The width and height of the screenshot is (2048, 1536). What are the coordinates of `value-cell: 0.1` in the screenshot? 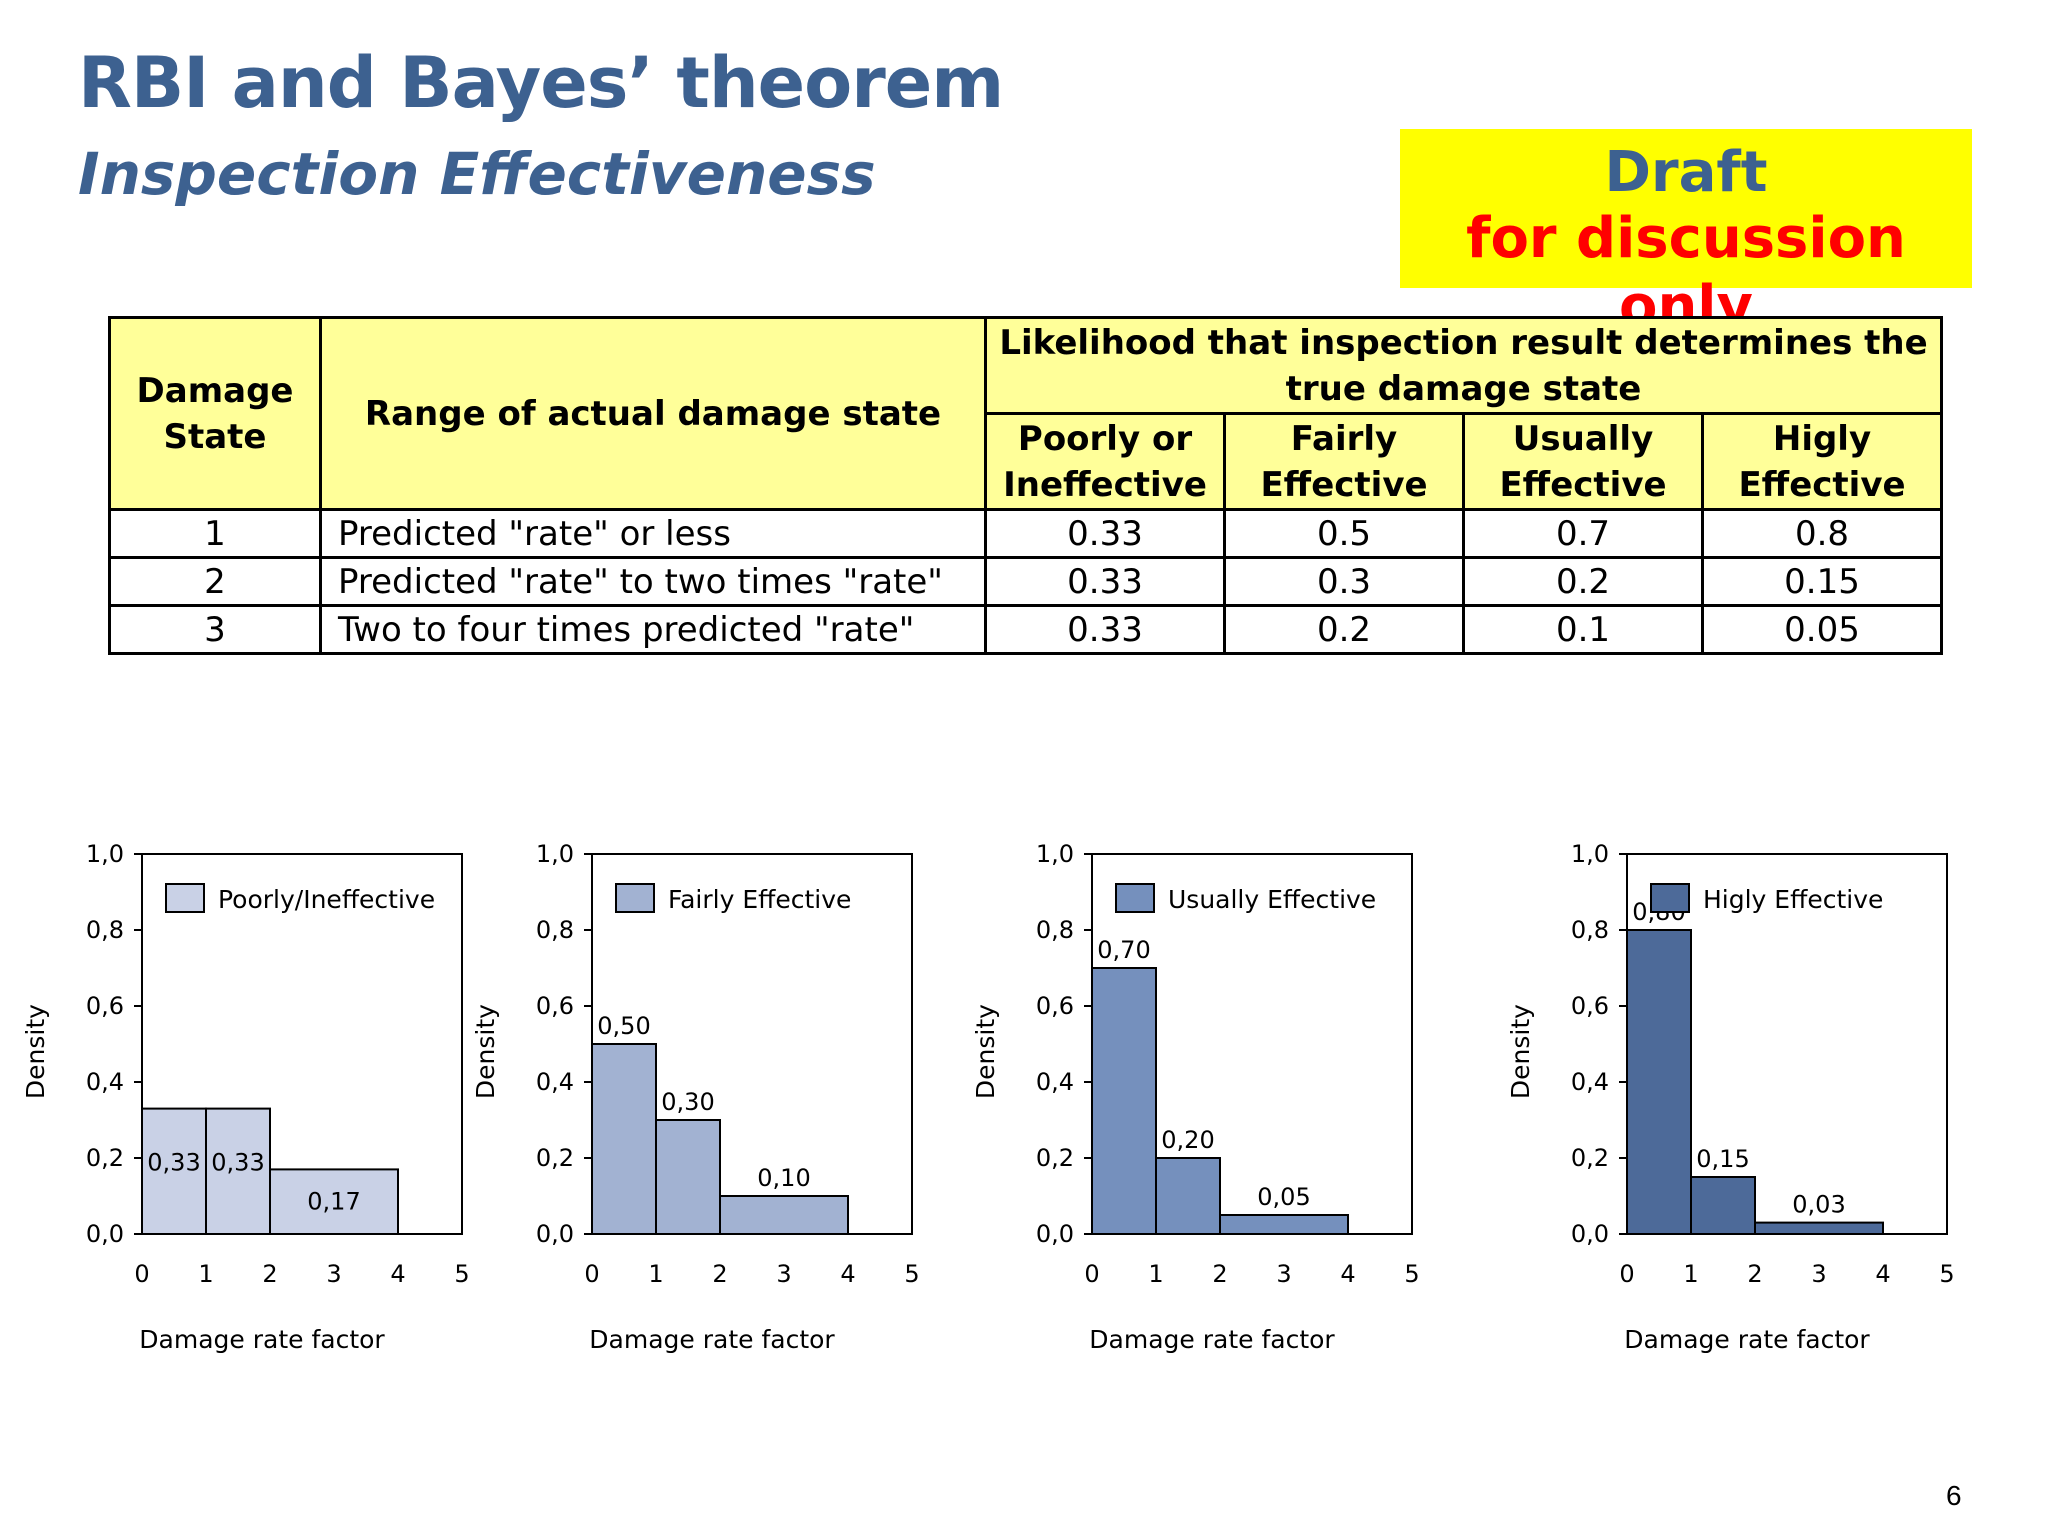 It's located at (1583, 629).